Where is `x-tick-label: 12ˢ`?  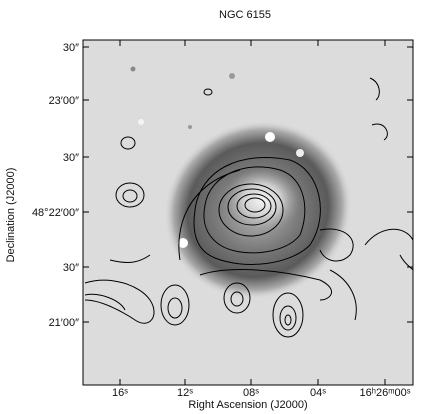
x-tick-label: 12ˢ is located at coordinates (185, 393).